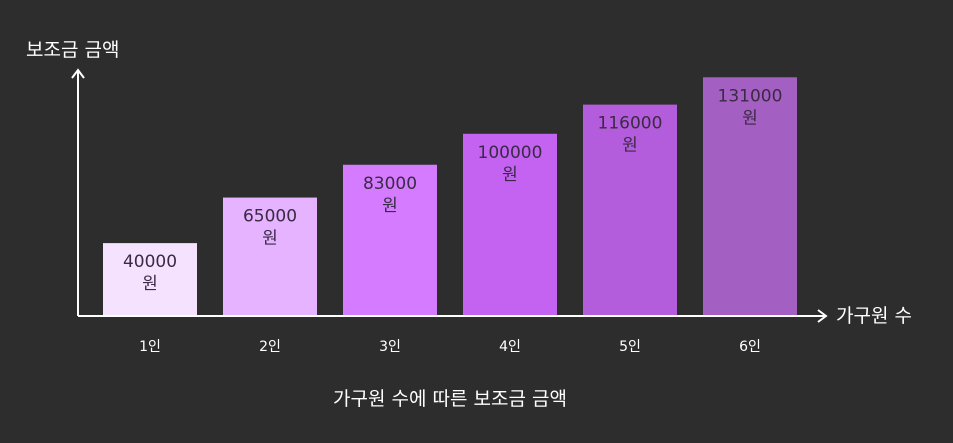 This screenshot has height=443, width=953. What do you see at coordinates (270, 347) in the screenshot?
I see `x-tick-label-2: 2인` at bounding box center [270, 347].